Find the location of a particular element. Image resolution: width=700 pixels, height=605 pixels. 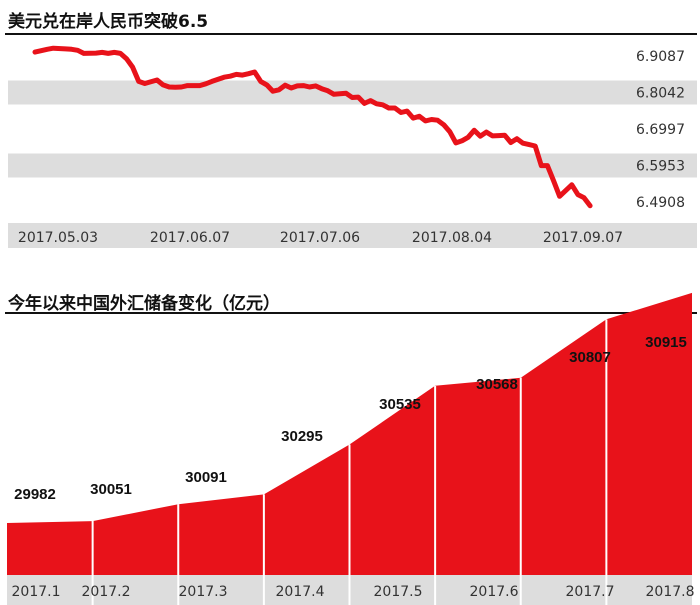

data-label: 30535 is located at coordinates (400, 404).